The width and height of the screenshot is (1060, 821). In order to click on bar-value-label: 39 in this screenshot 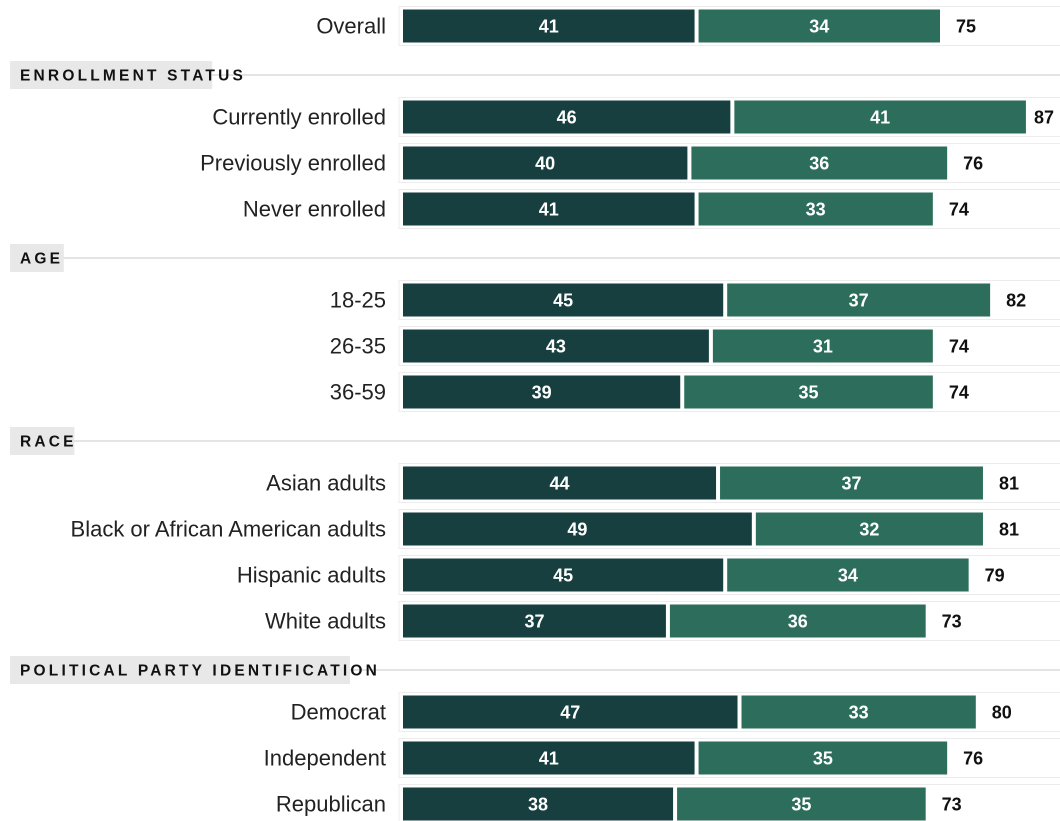, I will do `click(542, 393)`.